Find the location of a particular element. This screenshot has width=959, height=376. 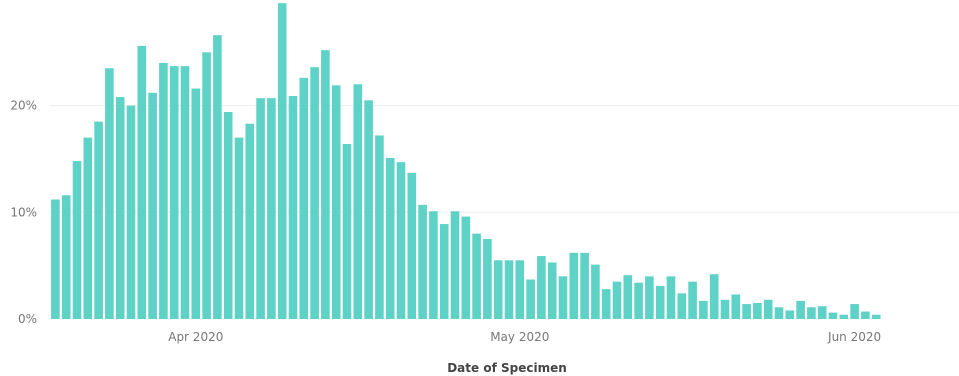

x-axis-title: Date of Specimen is located at coordinates (507, 368).